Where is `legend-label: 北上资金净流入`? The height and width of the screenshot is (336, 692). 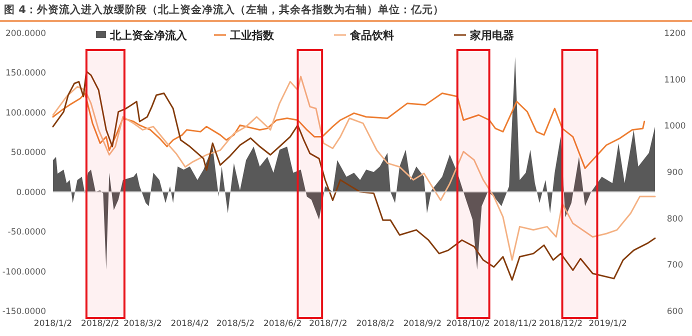 legend-label: 北上资金净流入 is located at coordinates (148, 35).